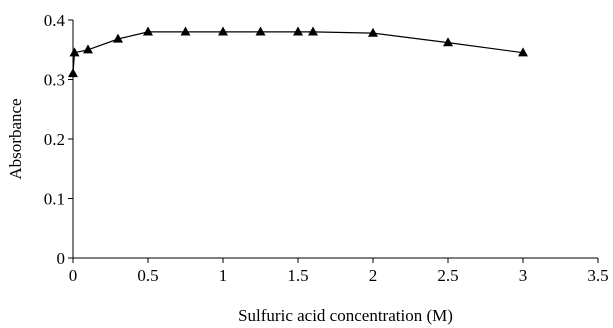  Describe the element at coordinates (55, 20) in the screenshot. I see `y-tick-label: 0.4` at that location.